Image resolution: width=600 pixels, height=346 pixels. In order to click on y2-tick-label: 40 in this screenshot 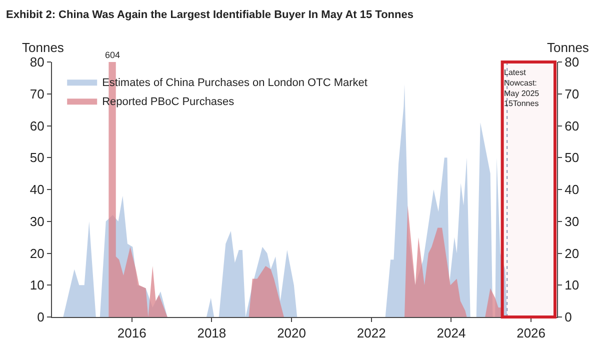, I will do `click(572, 190)`.